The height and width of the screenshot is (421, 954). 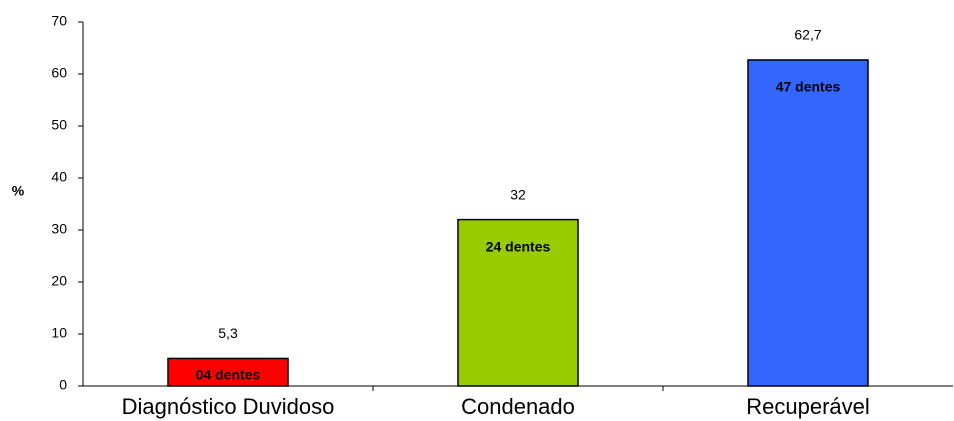 What do you see at coordinates (228, 333) in the screenshot?
I see `value-label: 5,3` at bounding box center [228, 333].